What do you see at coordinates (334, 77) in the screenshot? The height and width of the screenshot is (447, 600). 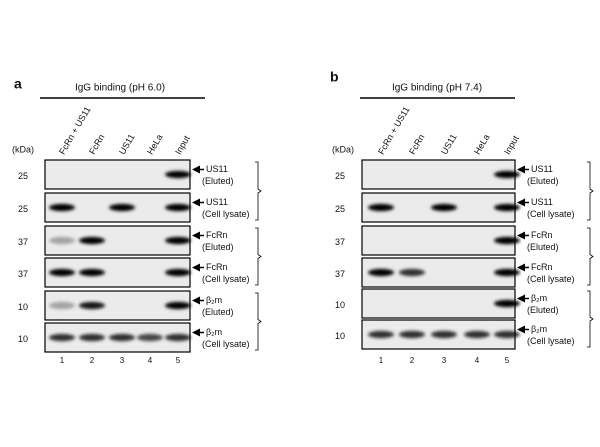 I see `panel-label: b` at bounding box center [334, 77].